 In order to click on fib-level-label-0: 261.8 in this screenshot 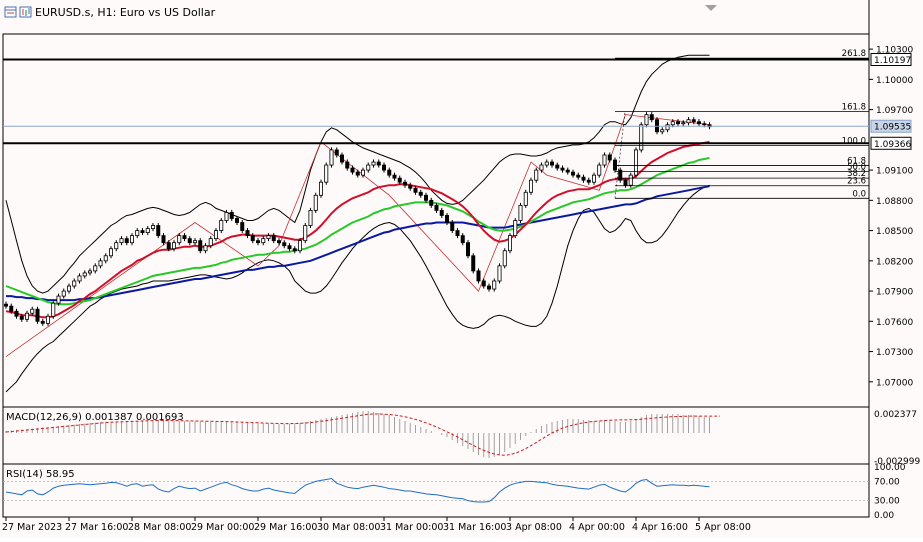, I will do `click(854, 54)`.